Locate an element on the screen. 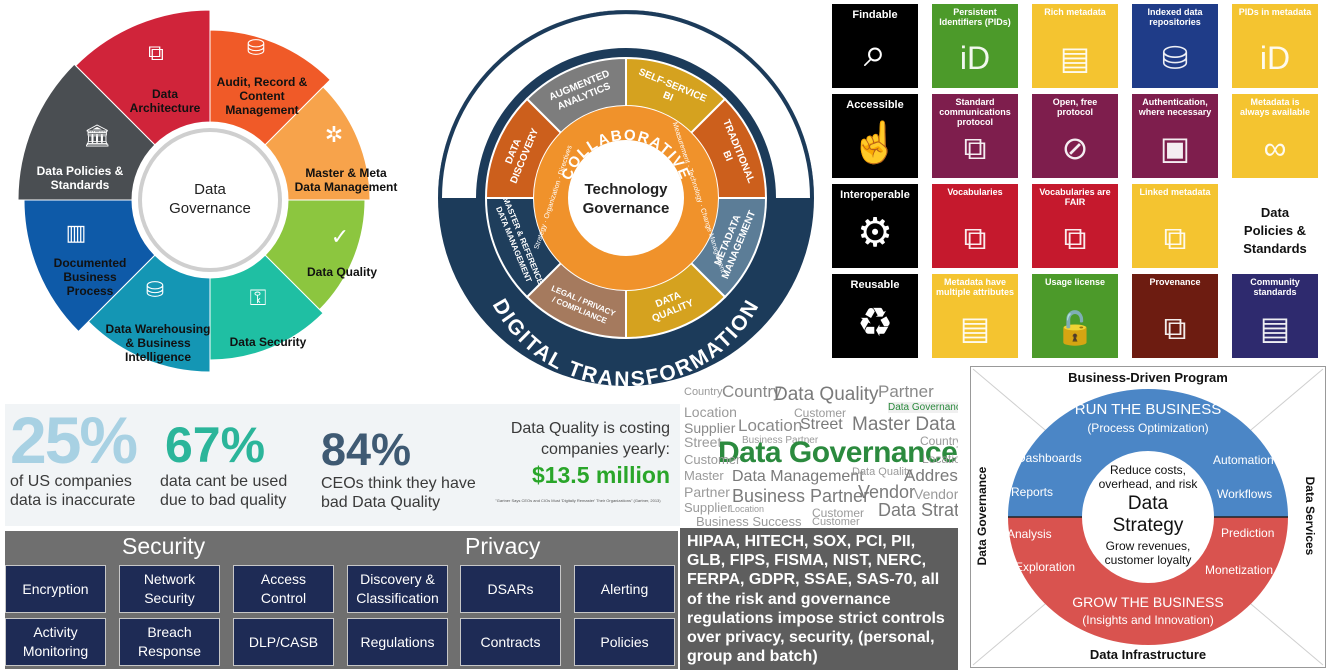  network-nodes-icon: ✲ is located at coordinates (334, 134).